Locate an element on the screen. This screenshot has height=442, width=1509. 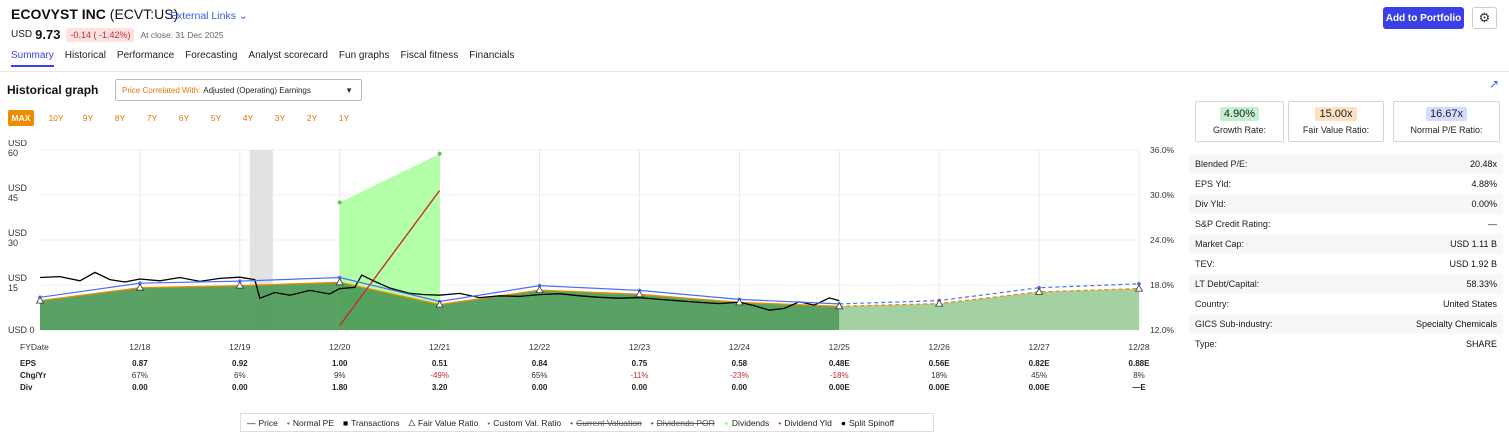
stat-key: Country: is located at coordinates (1212, 304).